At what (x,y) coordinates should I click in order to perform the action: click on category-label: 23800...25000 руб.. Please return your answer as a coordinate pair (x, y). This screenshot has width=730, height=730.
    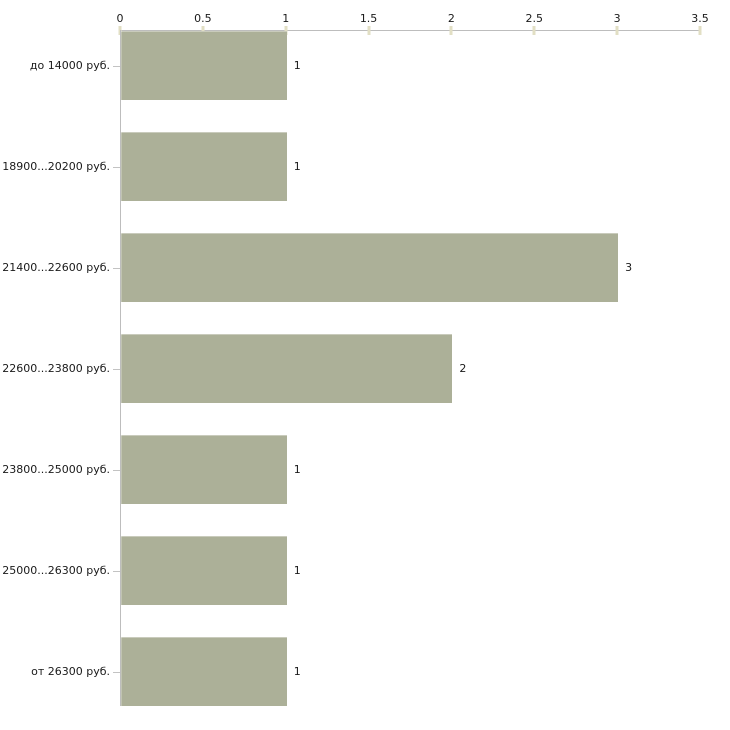
    Looking at the image, I should click on (56, 469).